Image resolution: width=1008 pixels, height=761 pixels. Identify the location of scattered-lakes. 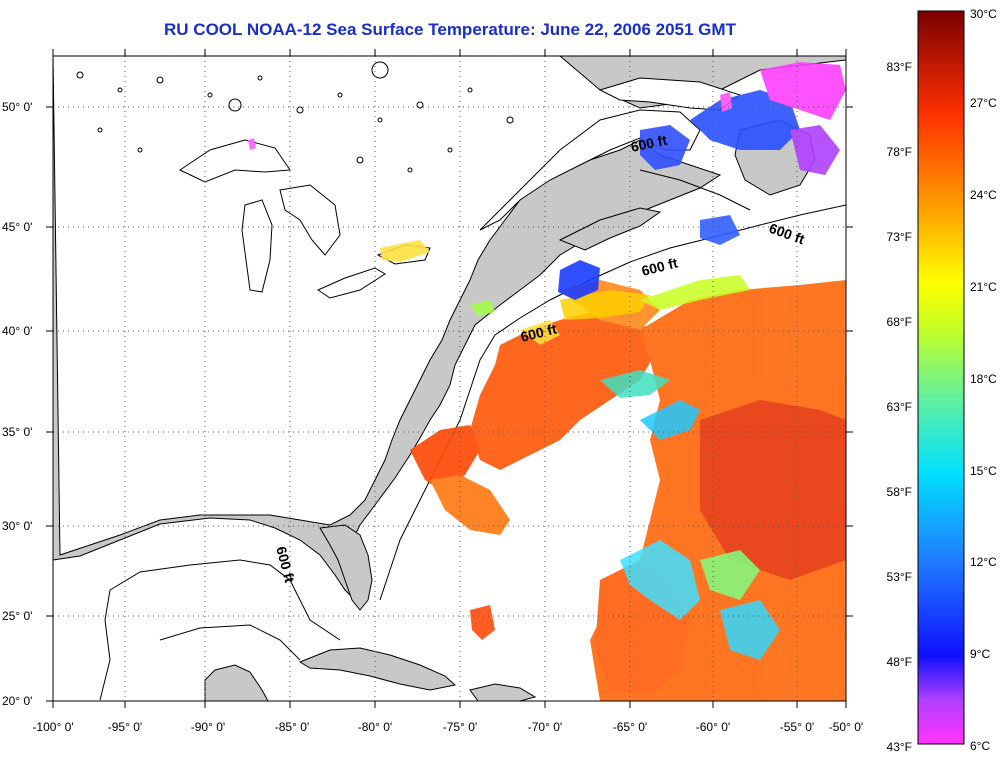
(295, 117).